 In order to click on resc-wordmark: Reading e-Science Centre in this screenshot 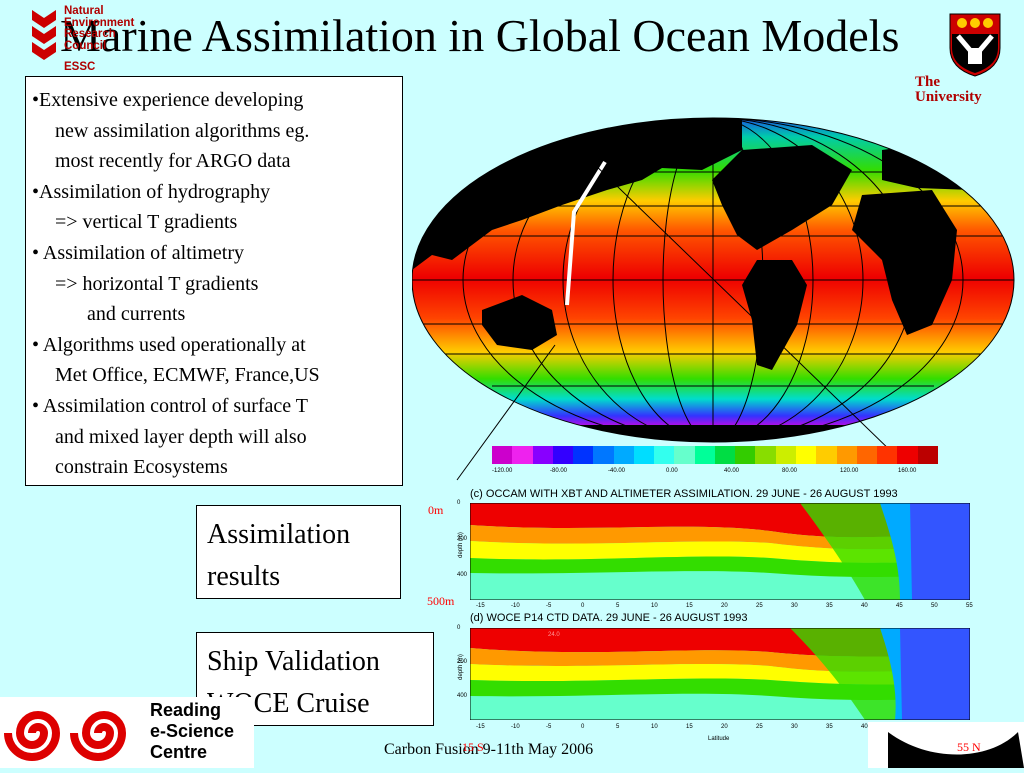, I will do `click(192, 731)`.